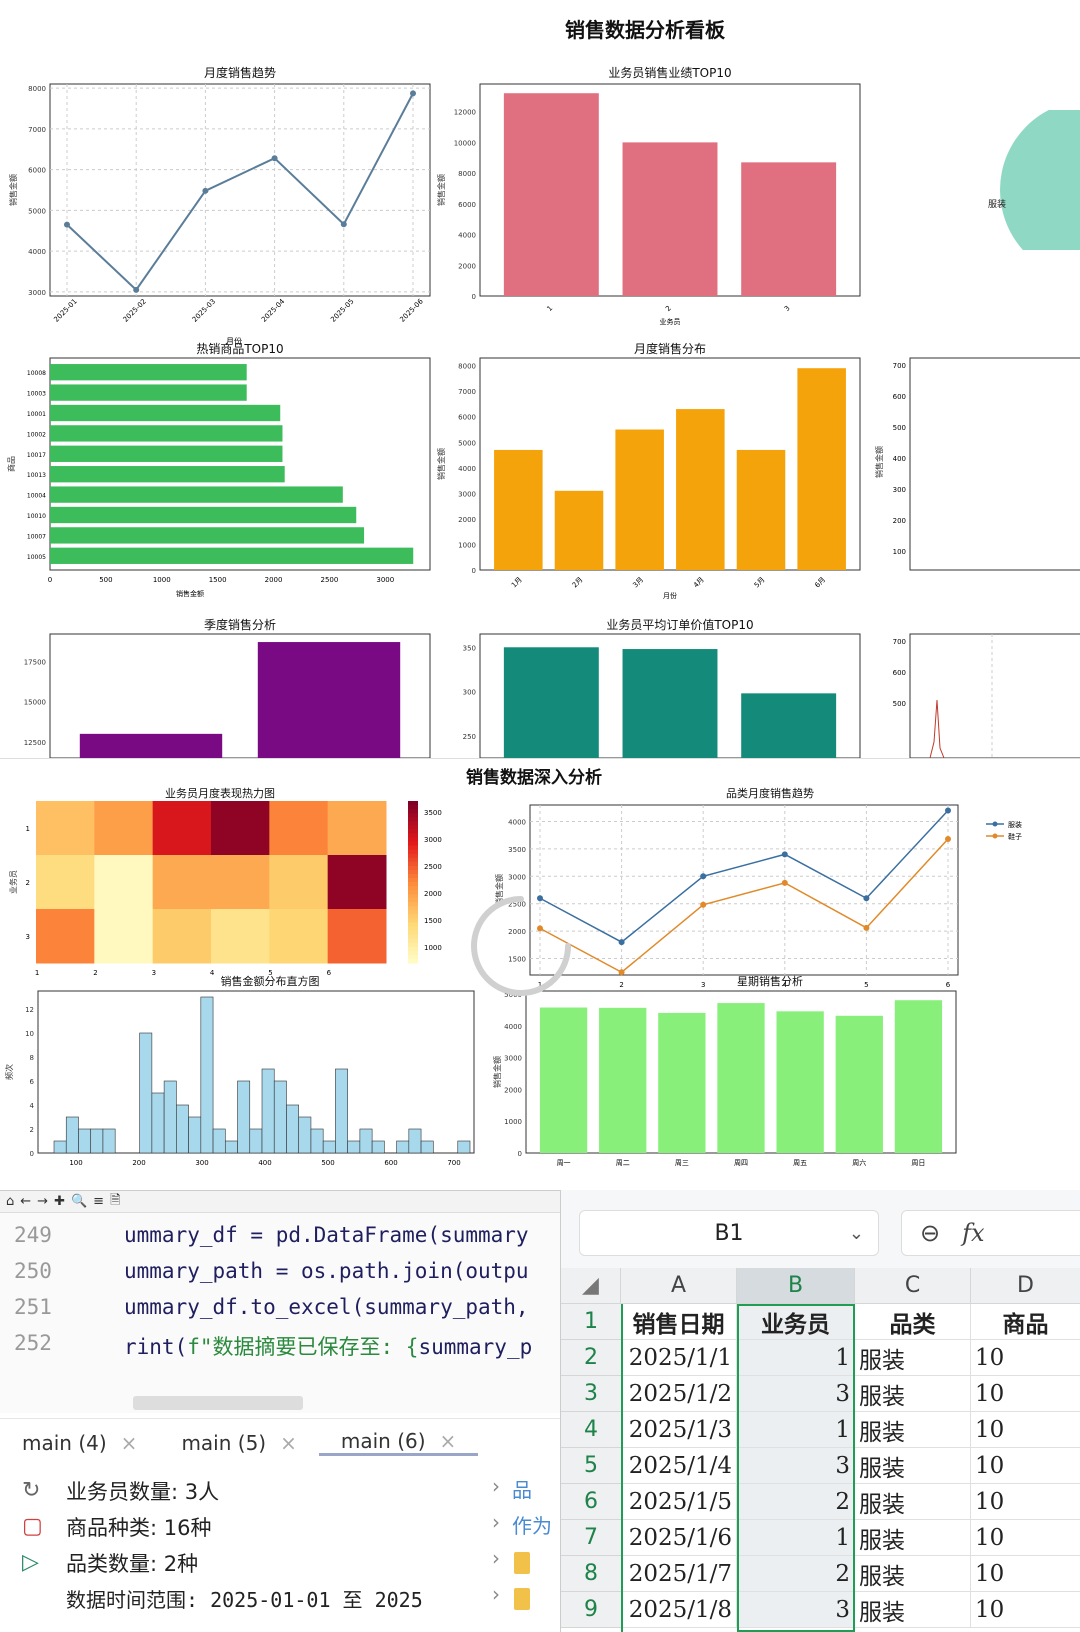 The image size is (1080, 1632). Describe the element at coordinates (591, 1322) in the screenshot. I see `row-header: 1` at that location.